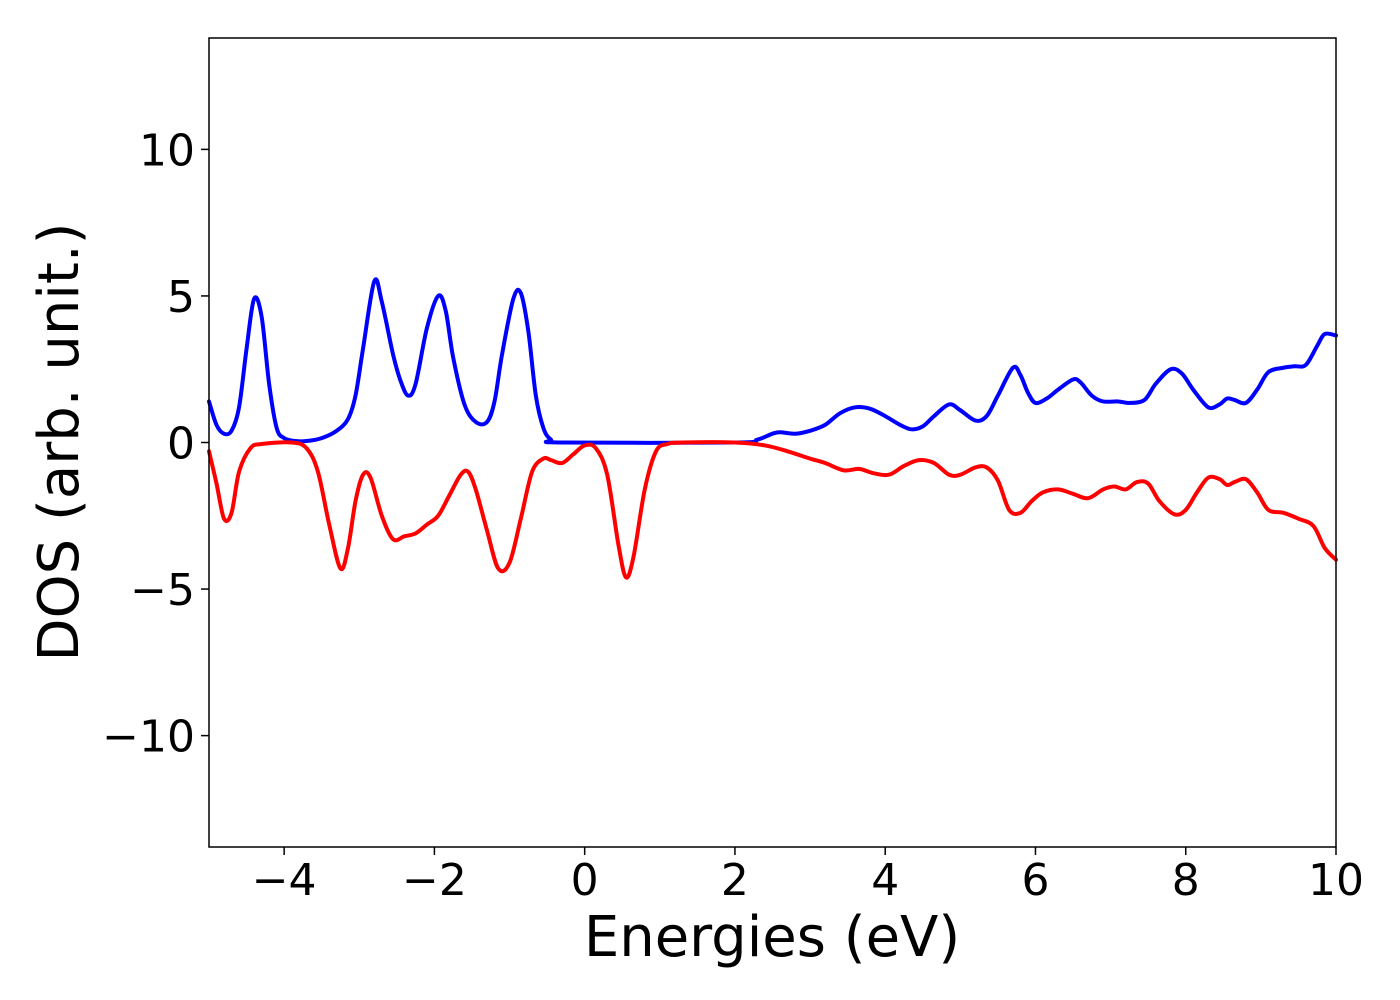  Describe the element at coordinates (1035, 880) in the screenshot. I see `x-tick-label: 6` at that location.